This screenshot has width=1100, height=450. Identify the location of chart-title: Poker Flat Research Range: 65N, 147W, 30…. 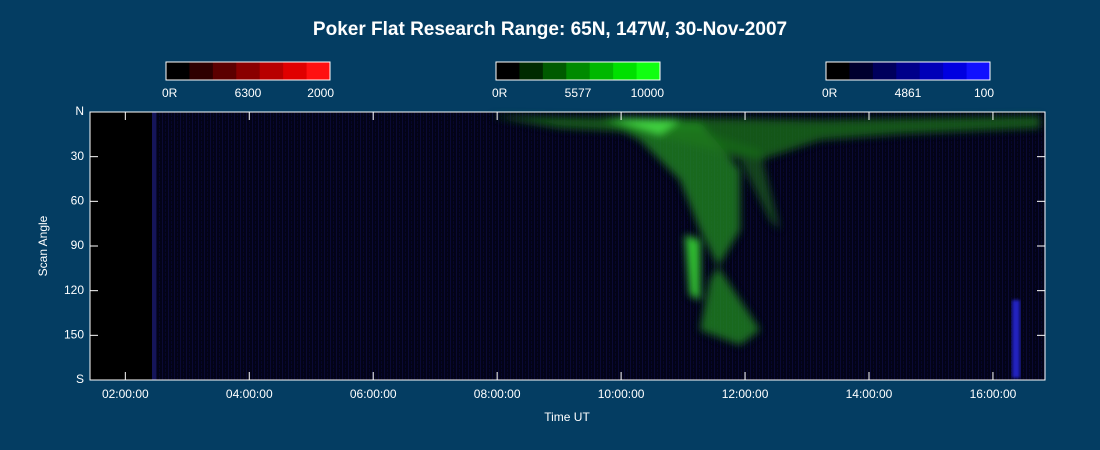
(550, 29).